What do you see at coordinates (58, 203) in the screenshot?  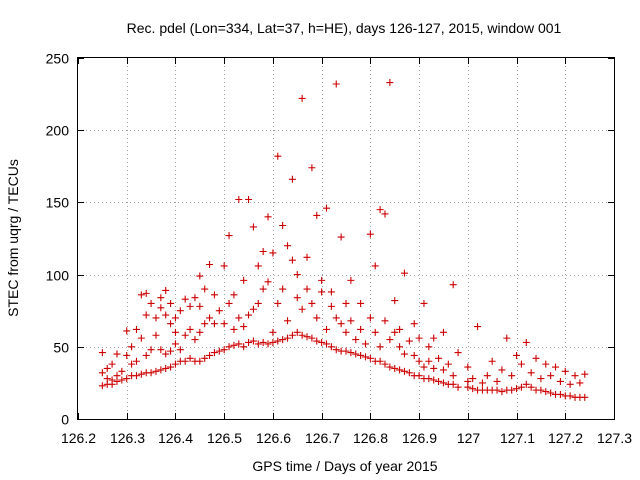 I see `y-tick-label: 150` at bounding box center [58, 203].